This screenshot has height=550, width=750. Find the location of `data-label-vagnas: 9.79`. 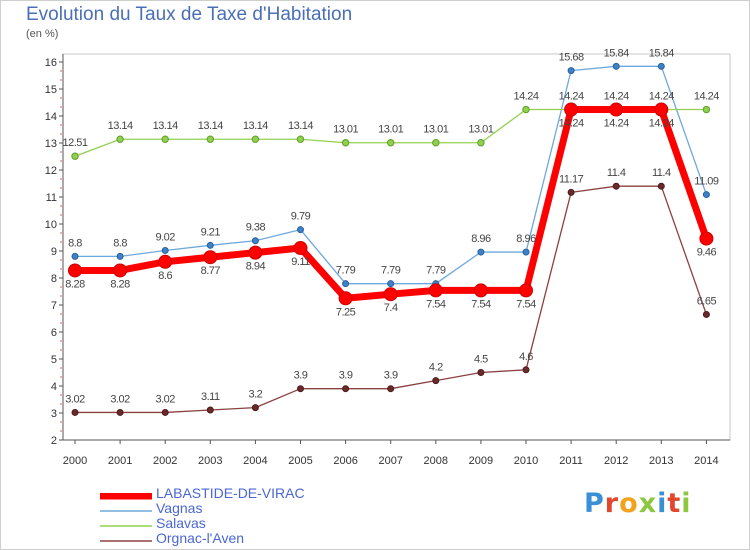

data-label-vagnas: 9.79 is located at coordinates (301, 217).